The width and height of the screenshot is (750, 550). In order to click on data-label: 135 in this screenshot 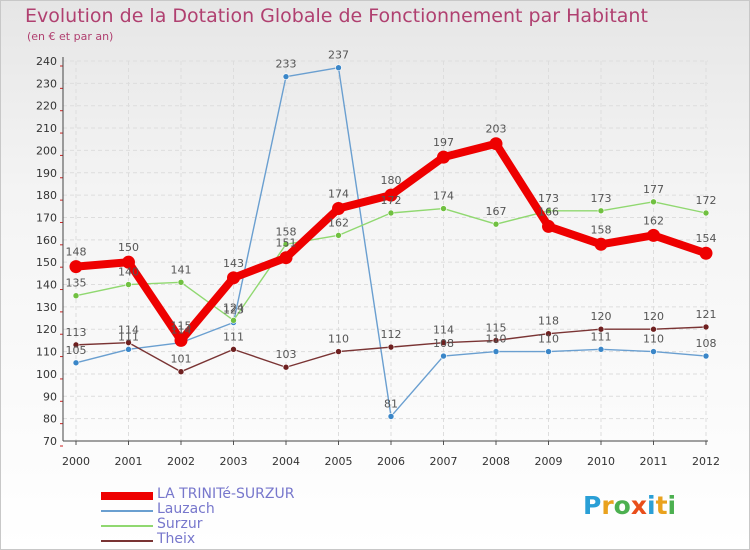, I will do `click(76, 283)`.